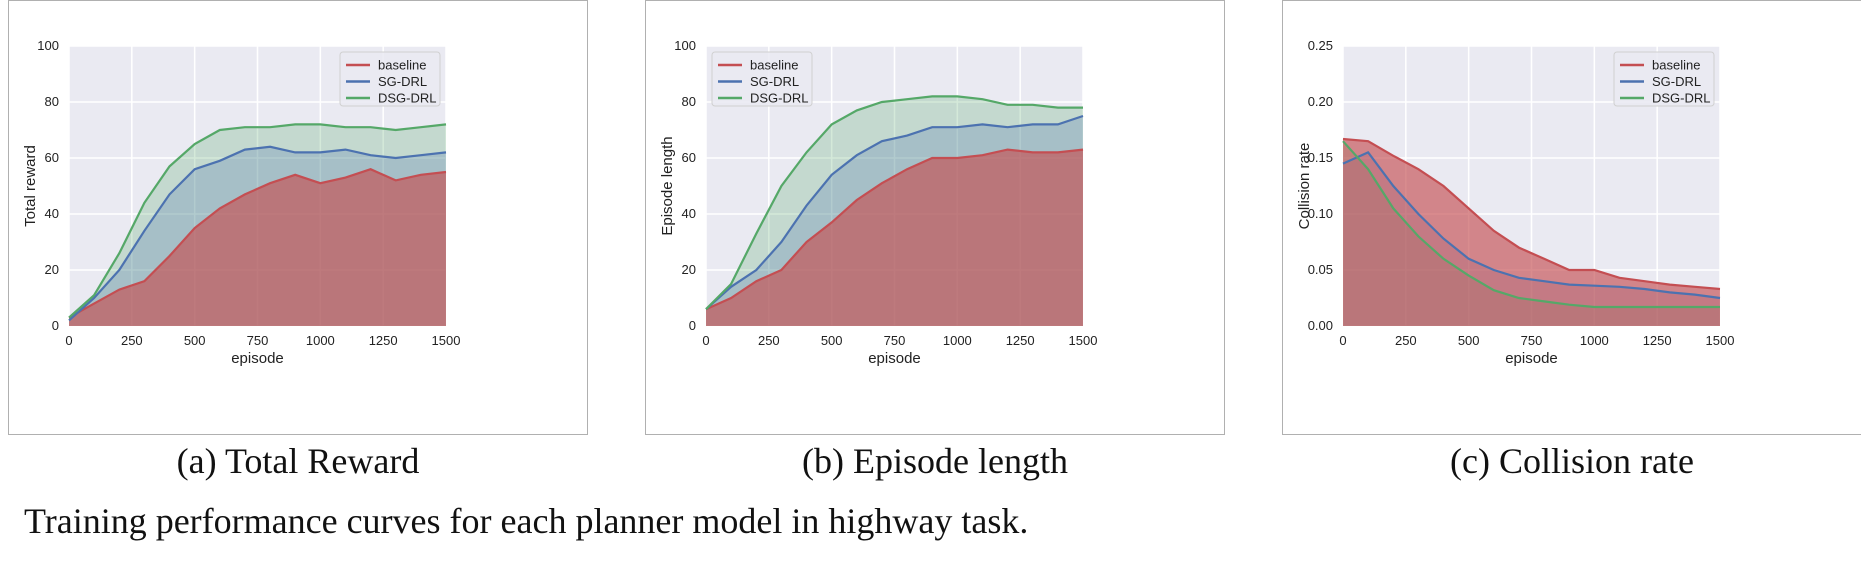 The image size is (1861, 569). I want to click on subcaption-total-reward: (a) Total Reward, so click(298, 461).